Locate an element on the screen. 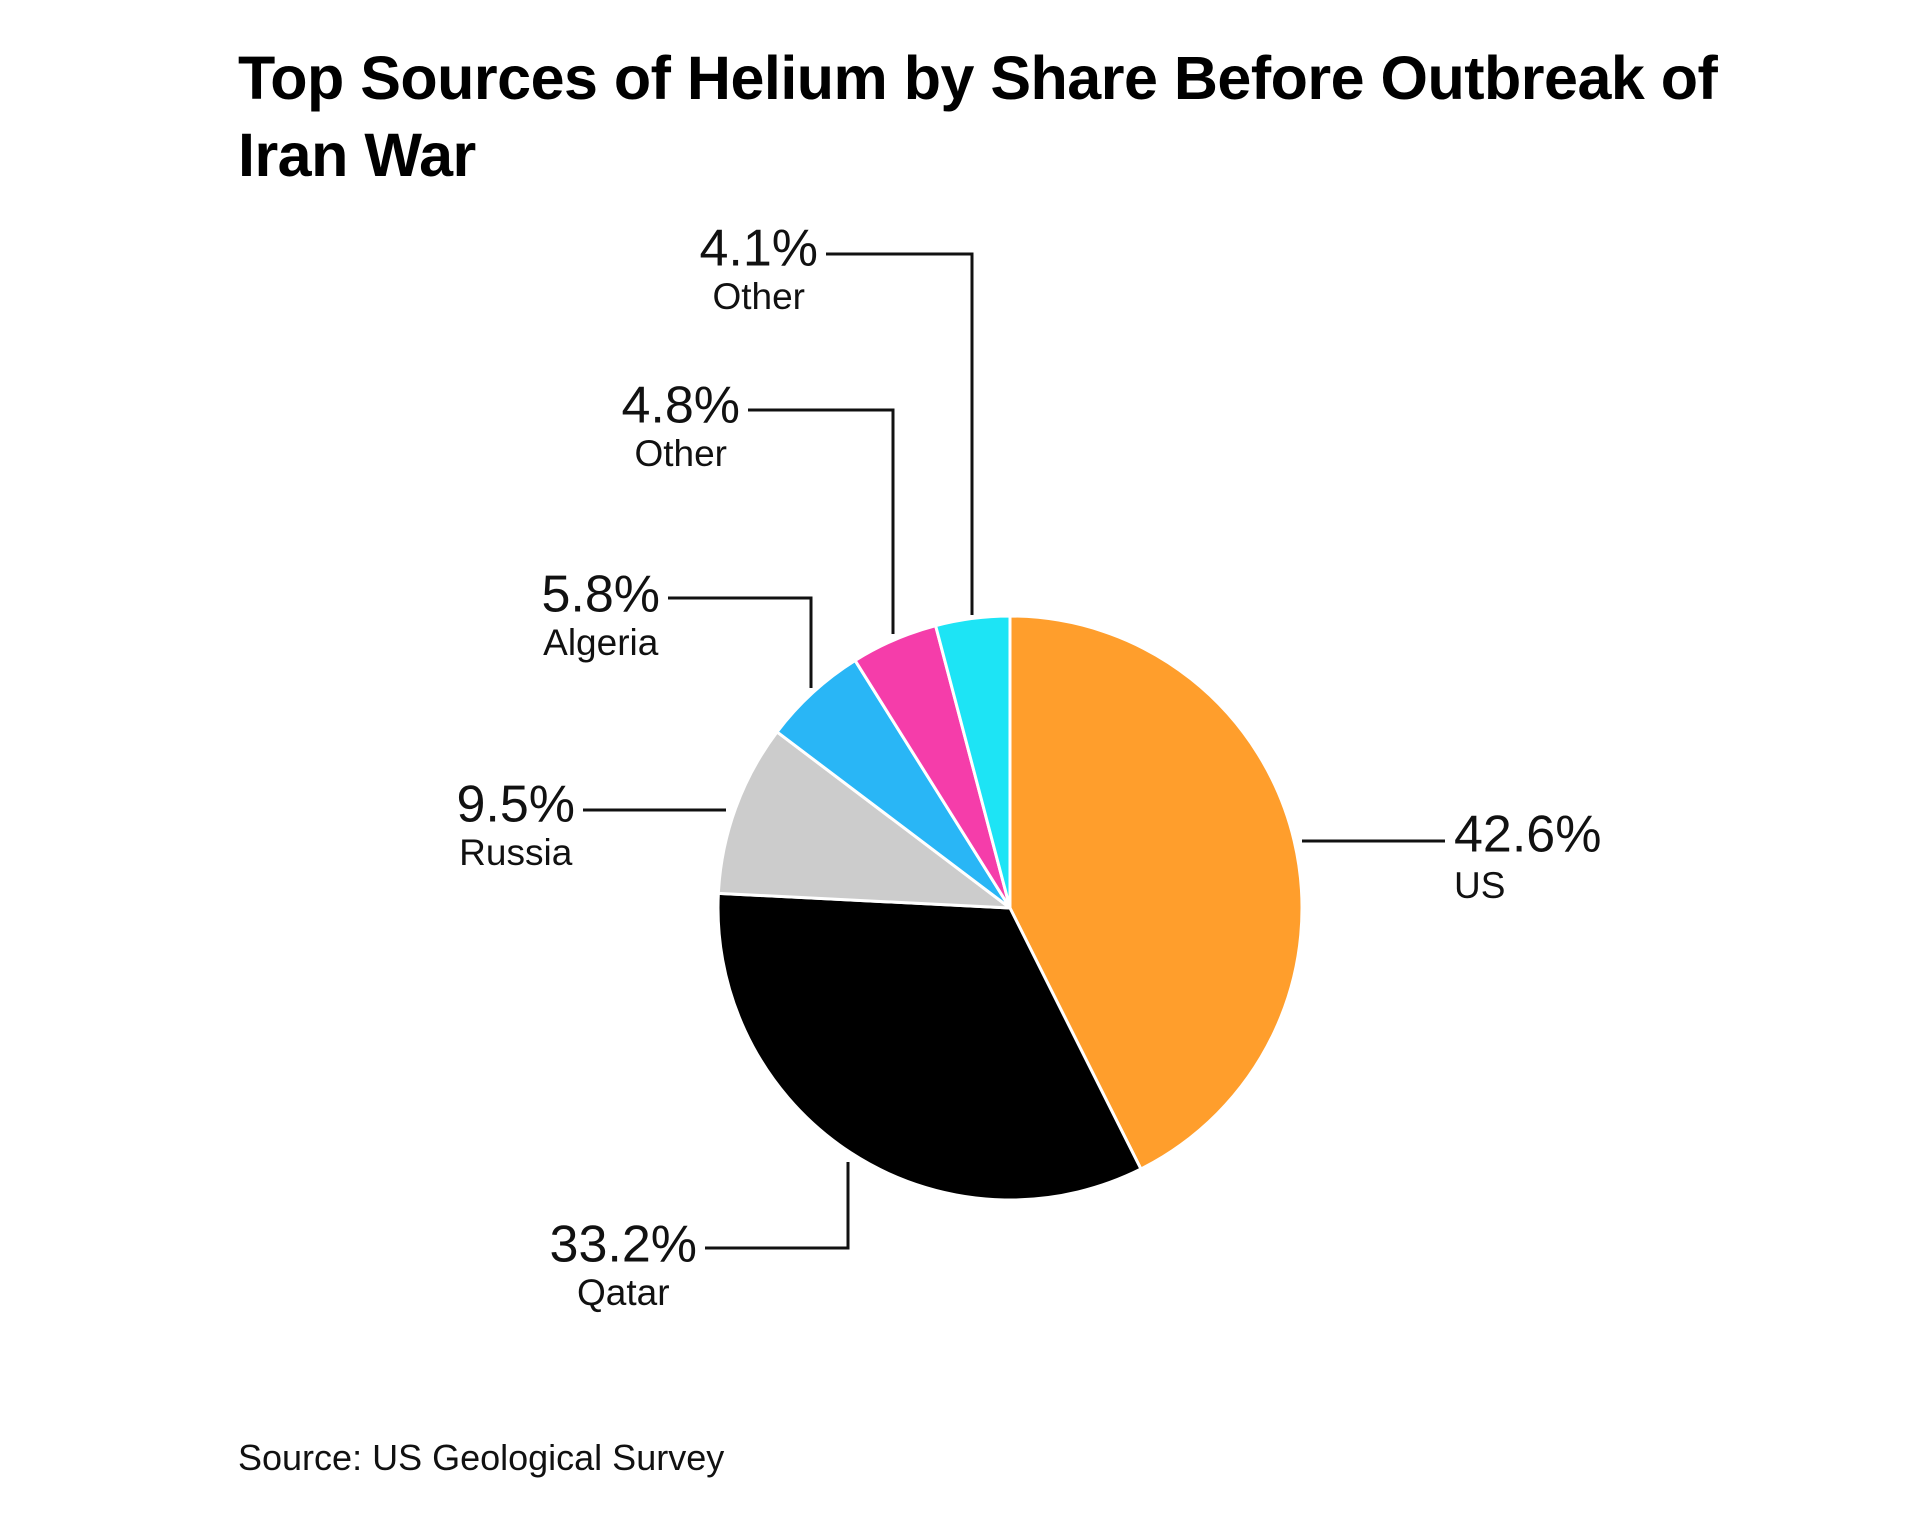  slice-value-label-us-0: 42.6% is located at coordinates (1527, 835).